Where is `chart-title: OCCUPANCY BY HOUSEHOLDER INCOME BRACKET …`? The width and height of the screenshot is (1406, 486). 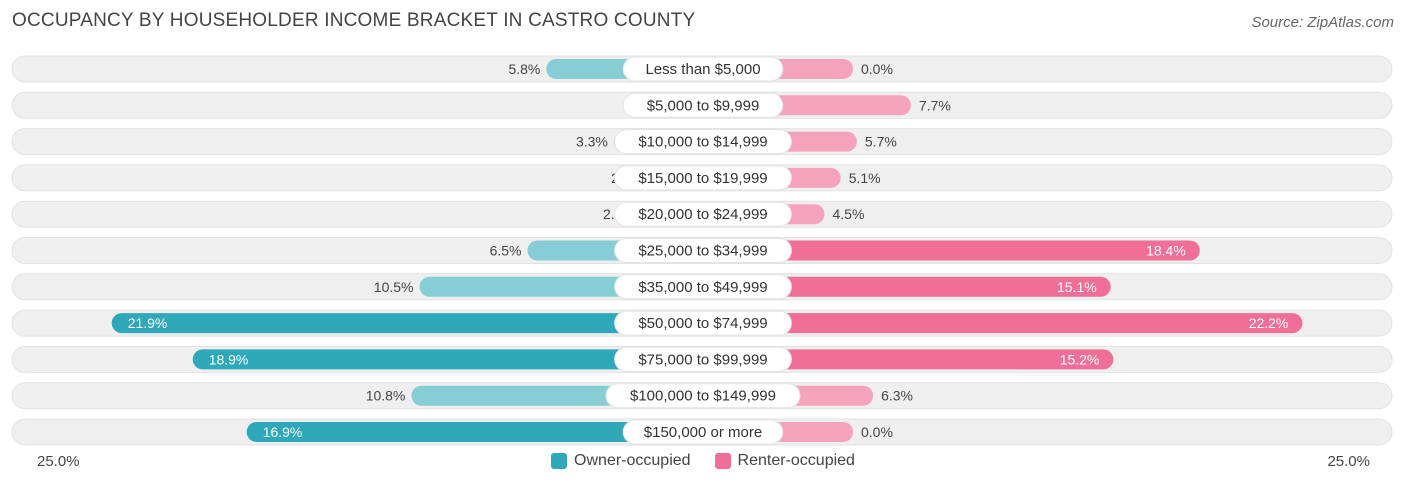 chart-title: OCCUPANCY BY HOUSEHOLDER INCOME BRACKET … is located at coordinates (354, 20).